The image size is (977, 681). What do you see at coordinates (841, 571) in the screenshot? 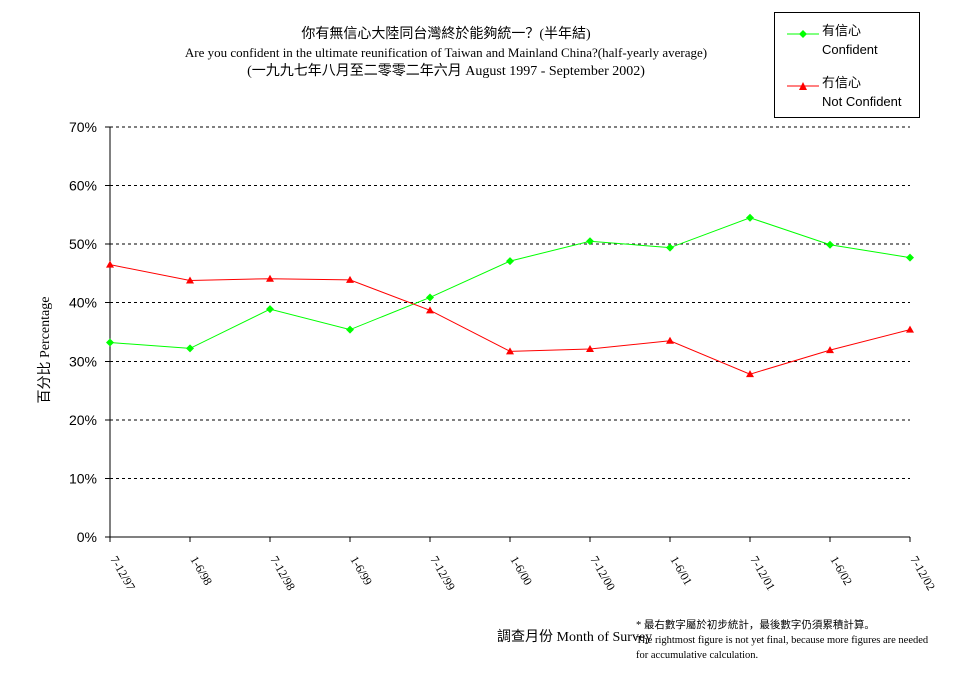
I see `x-tick-label: 1-6/02` at bounding box center [841, 571].